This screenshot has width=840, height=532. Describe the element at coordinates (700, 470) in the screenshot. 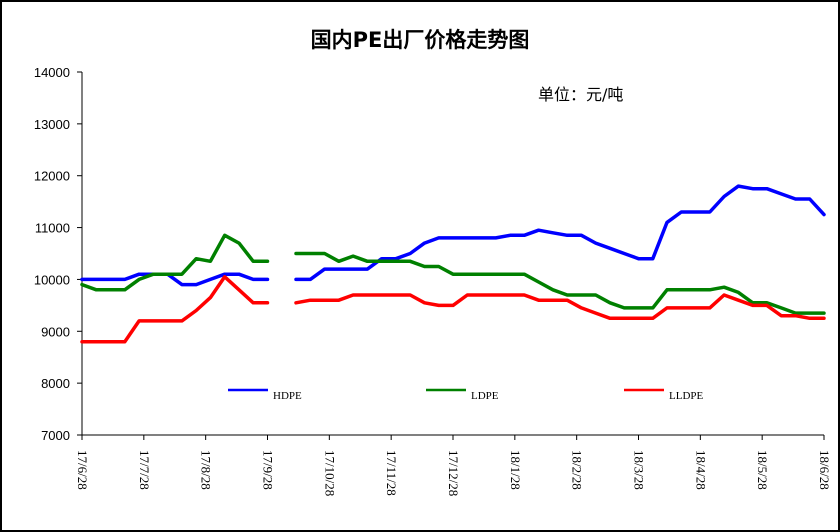

I see `x-tick-label: 18/4/28` at that location.